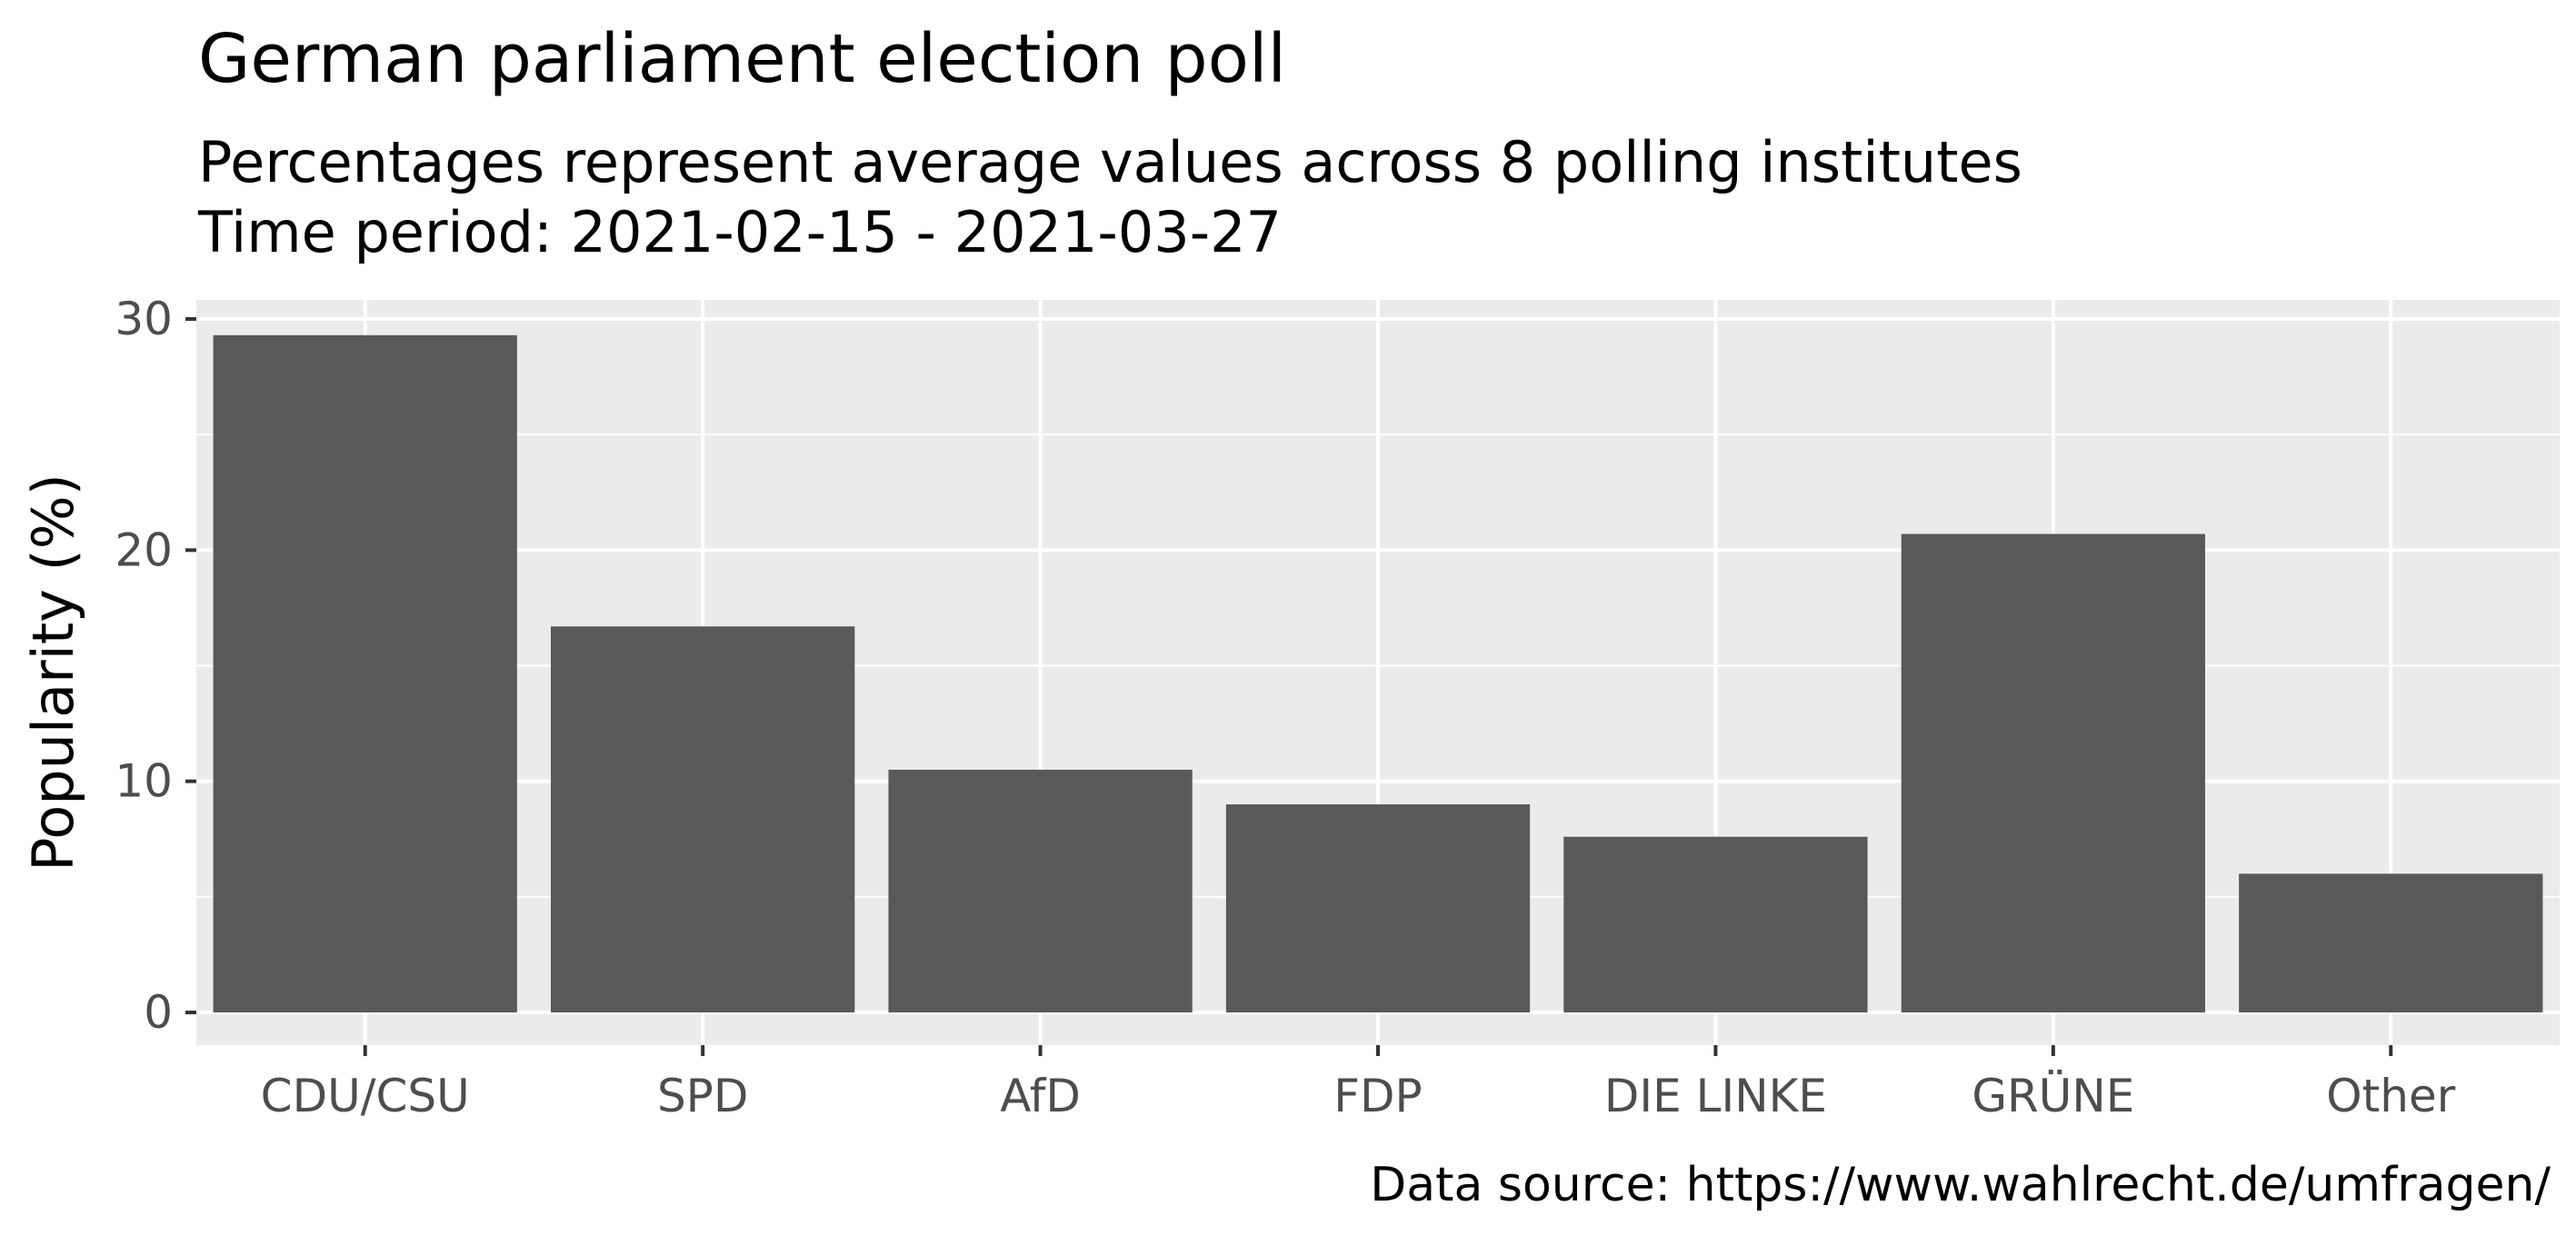  I want to click on x-tick-label: SPD, so click(702, 1096).